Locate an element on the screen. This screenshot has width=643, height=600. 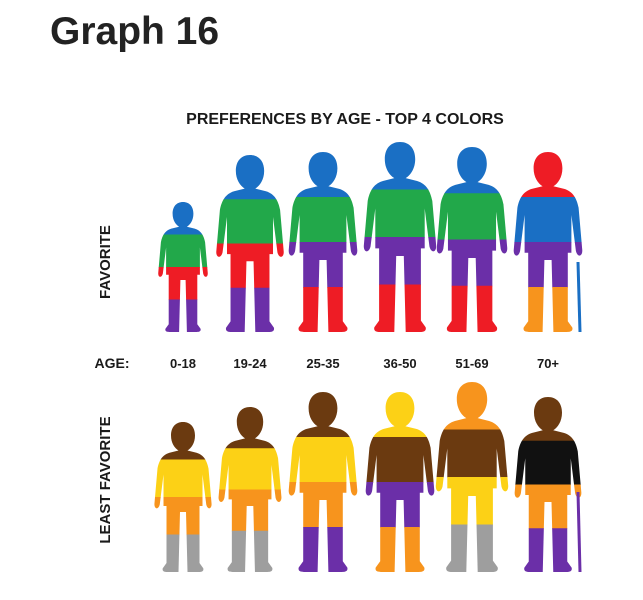
least-favorite-band-0-18-gray is located at coordinates (183, 553).